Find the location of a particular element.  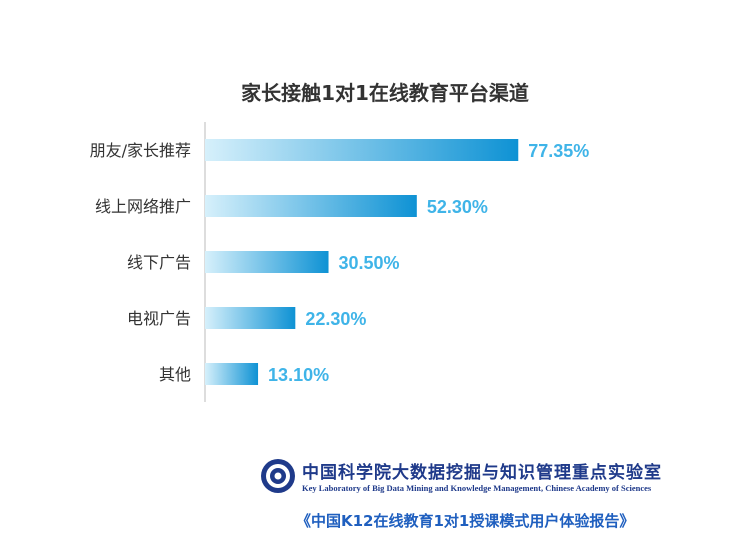

category-label-1: 线上网络推广 is located at coordinates (143, 206).